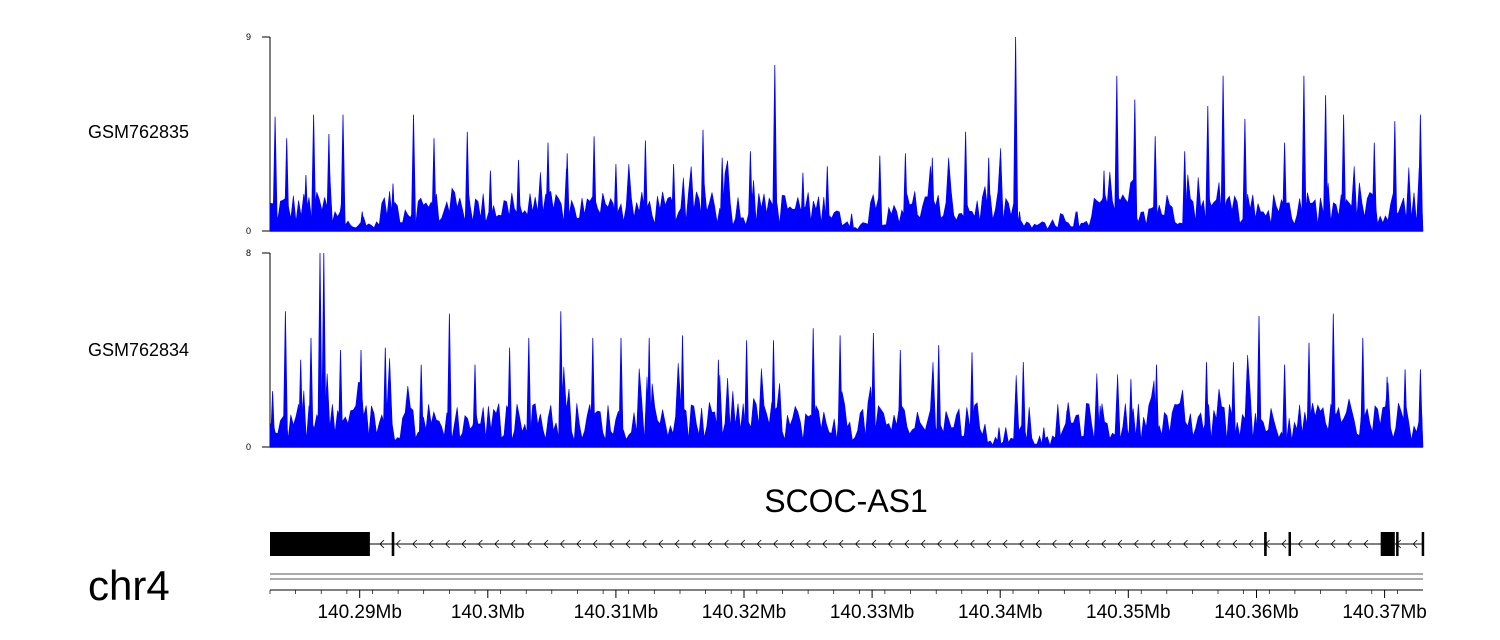 The height and width of the screenshot is (640, 1500). Describe the element at coordinates (488, 612) in the screenshot. I see `genome-axis-tick-label: 140.3Mb` at that location.